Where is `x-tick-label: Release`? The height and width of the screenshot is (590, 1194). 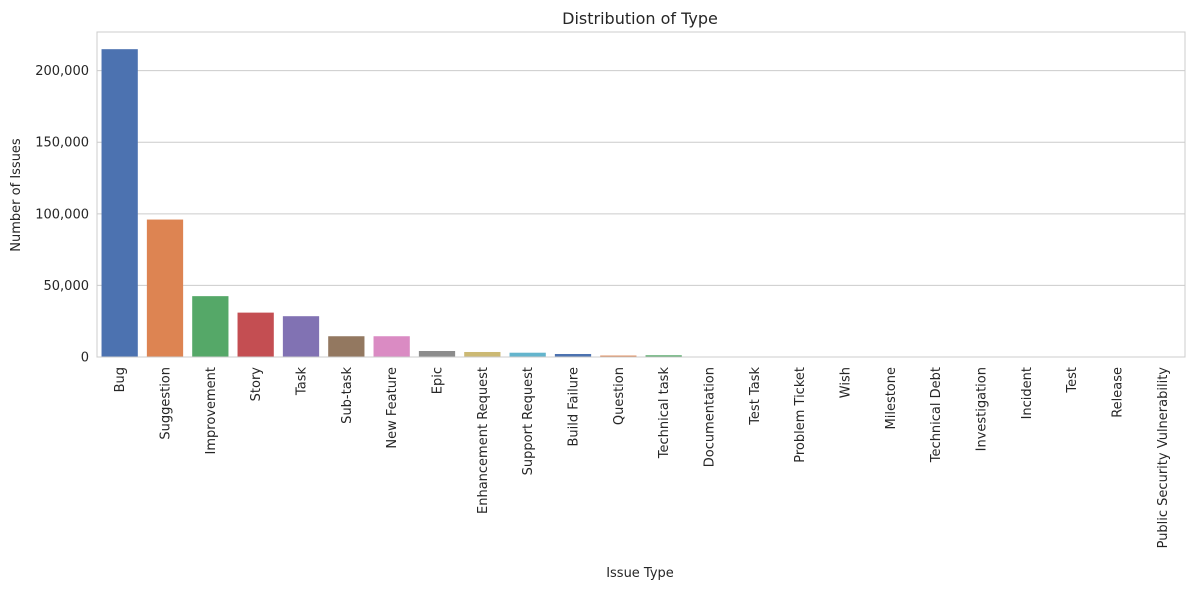 x-tick-label: Release is located at coordinates (1118, 392).